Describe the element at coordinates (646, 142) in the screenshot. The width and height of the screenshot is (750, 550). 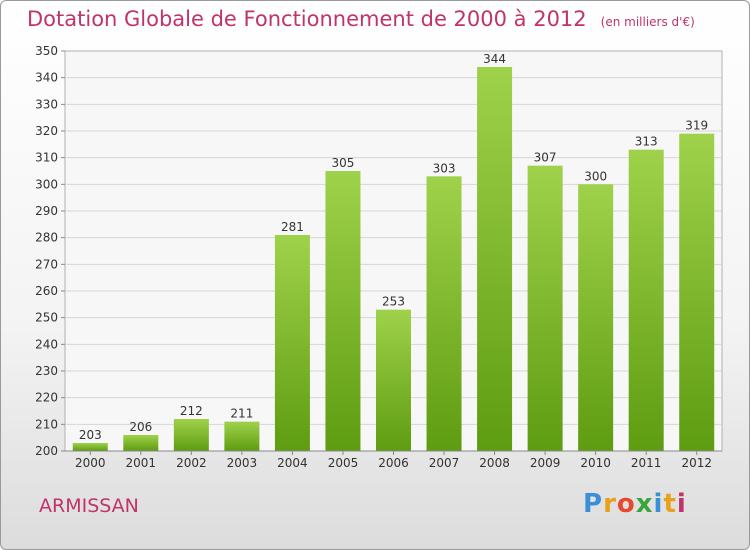
I see `data-label: 313` at that location.